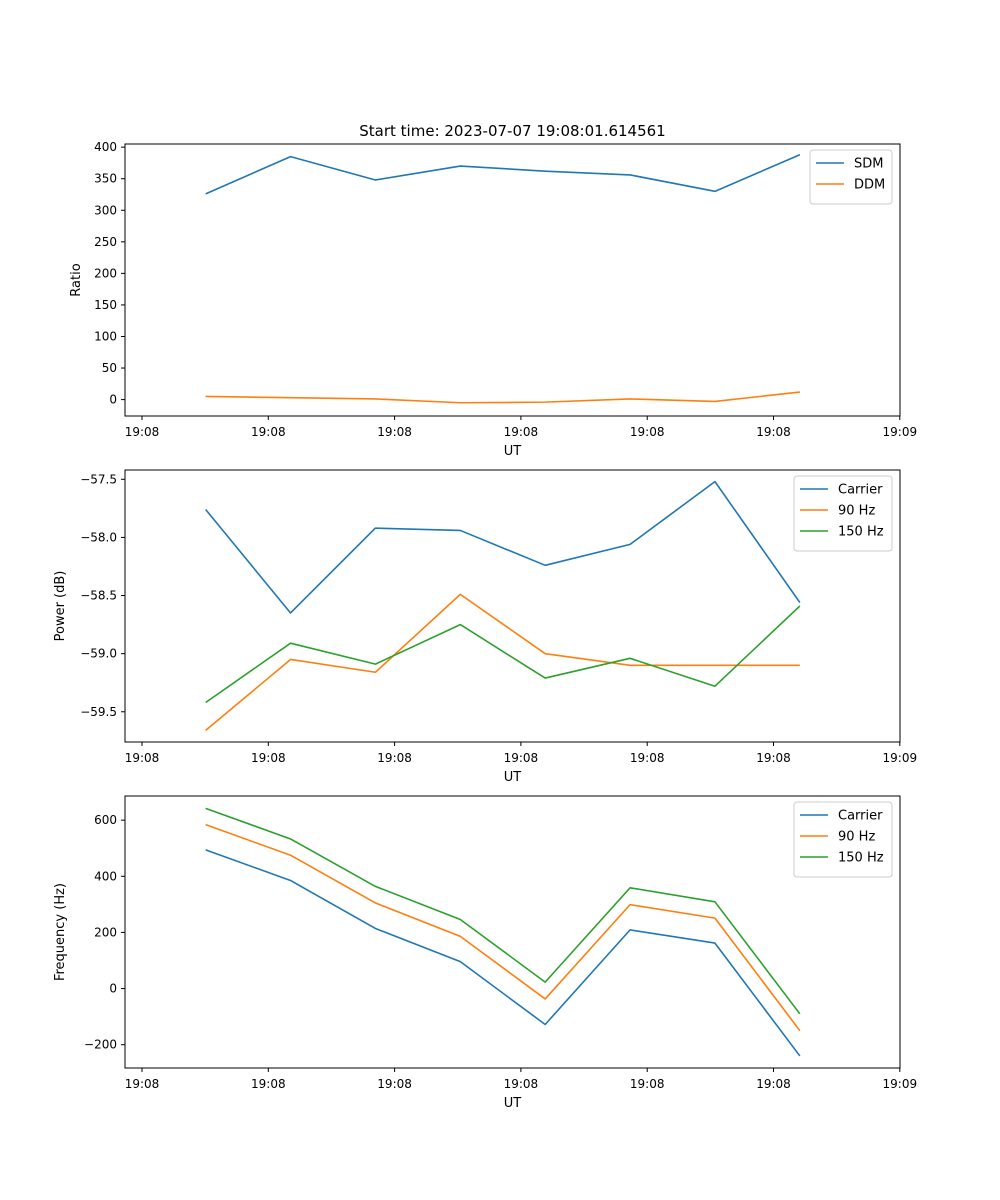 The image size is (1000, 1200). I want to click on y-axis-label: Ratio, so click(76, 279).